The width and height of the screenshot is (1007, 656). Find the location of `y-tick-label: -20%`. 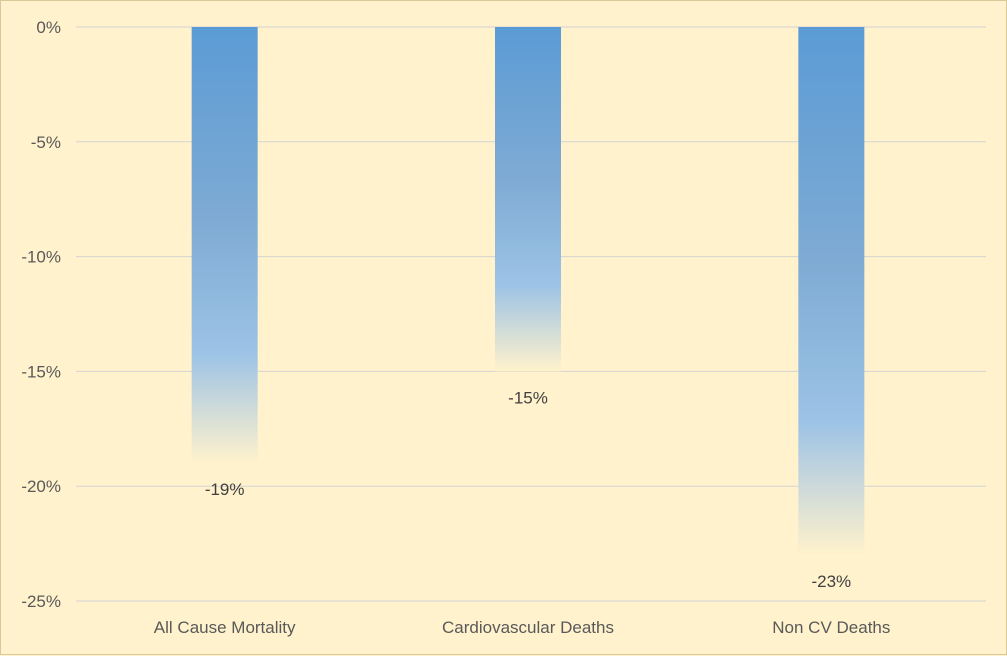

y-tick-label: -20% is located at coordinates (41, 486).